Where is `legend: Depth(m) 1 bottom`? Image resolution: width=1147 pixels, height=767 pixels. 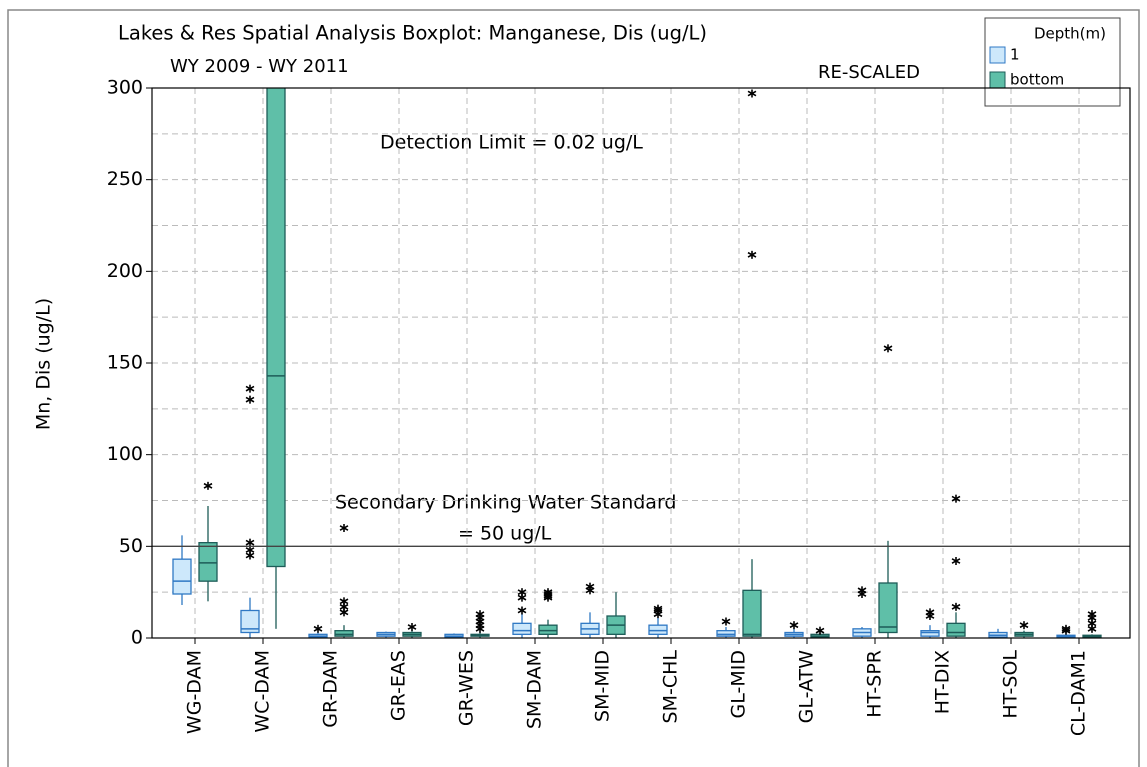 legend: Depth(m) 1 bottom is located at coordinates (1052, 62).